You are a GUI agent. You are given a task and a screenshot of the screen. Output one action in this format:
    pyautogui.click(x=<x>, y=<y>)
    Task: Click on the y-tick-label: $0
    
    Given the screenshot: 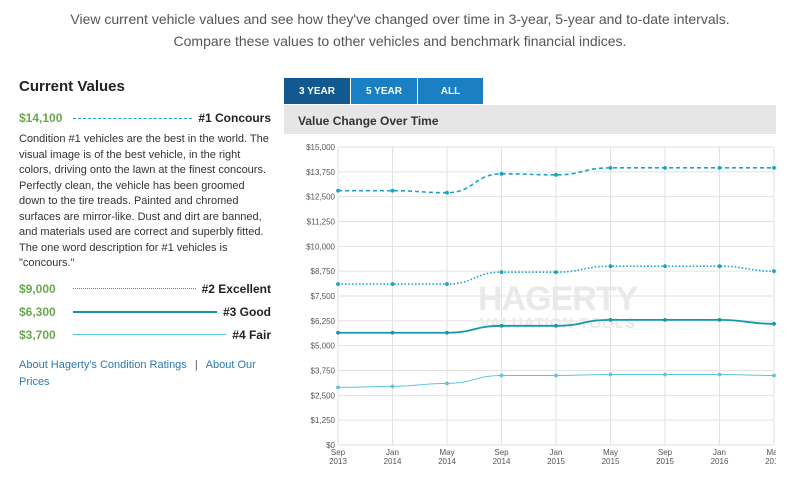 What is the action you would take?
    pyautogui.click(x=330, y=445)
    